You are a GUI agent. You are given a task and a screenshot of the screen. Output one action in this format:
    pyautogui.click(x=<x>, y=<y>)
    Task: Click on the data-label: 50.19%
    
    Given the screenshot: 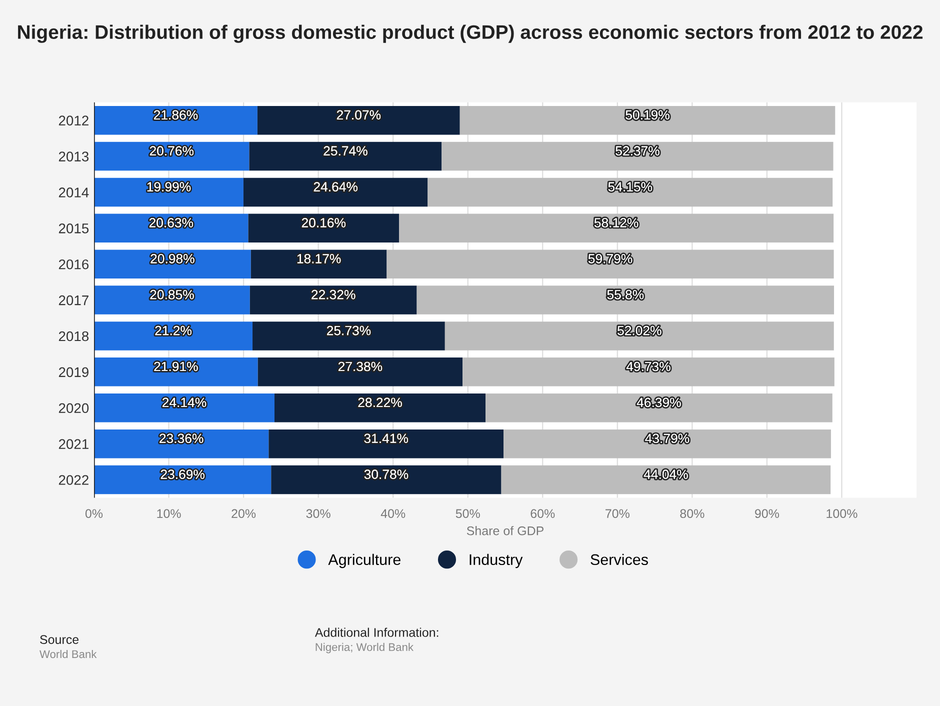 What is the action you would take?
    pyautogui.click(x=648, y=115)
    